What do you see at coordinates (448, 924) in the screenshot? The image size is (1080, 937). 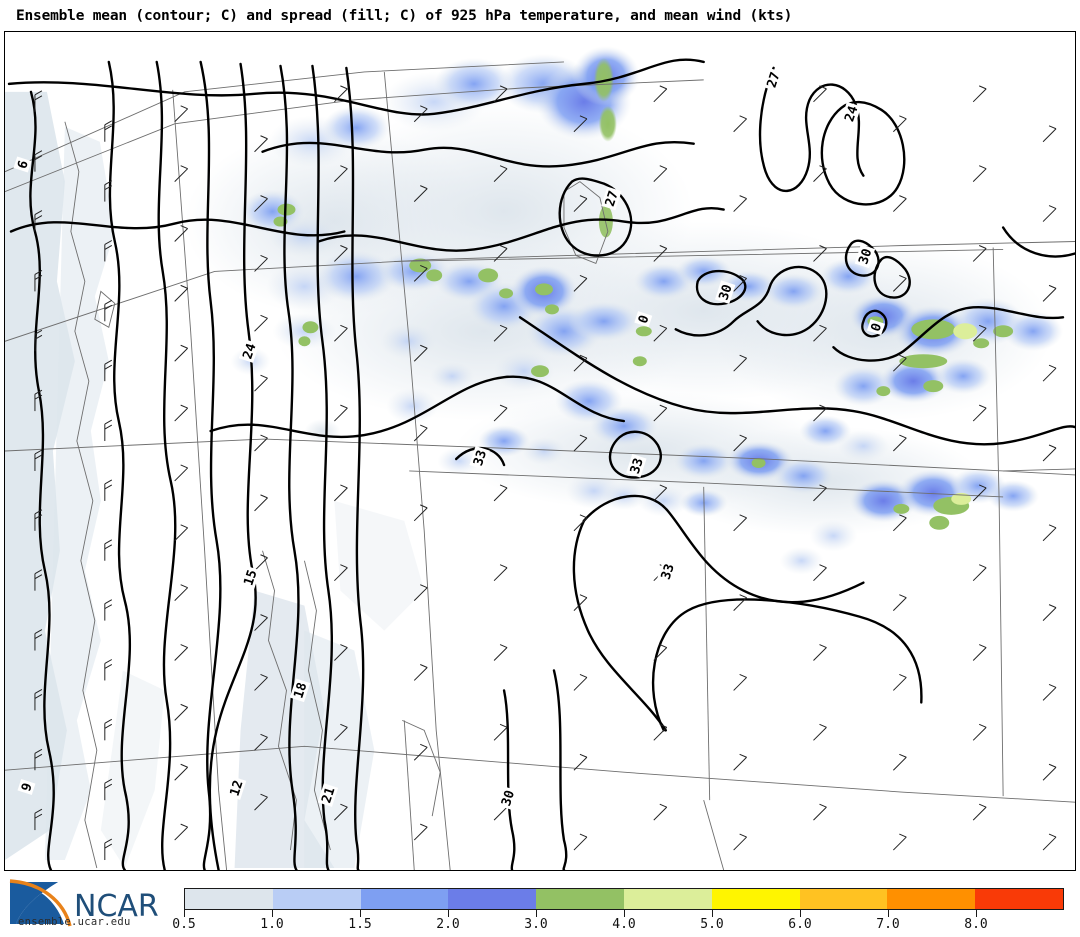 I see `colorbar-tick-label: 2.0` at bounding box center [448, 924].